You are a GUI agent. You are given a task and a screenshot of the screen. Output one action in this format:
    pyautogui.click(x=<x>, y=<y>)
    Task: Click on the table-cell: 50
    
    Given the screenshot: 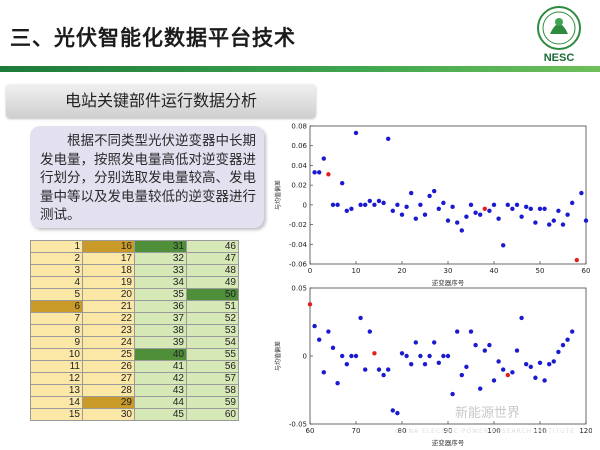 What is the action you would take?
    pyautogui.click(x=212, y=294)
    